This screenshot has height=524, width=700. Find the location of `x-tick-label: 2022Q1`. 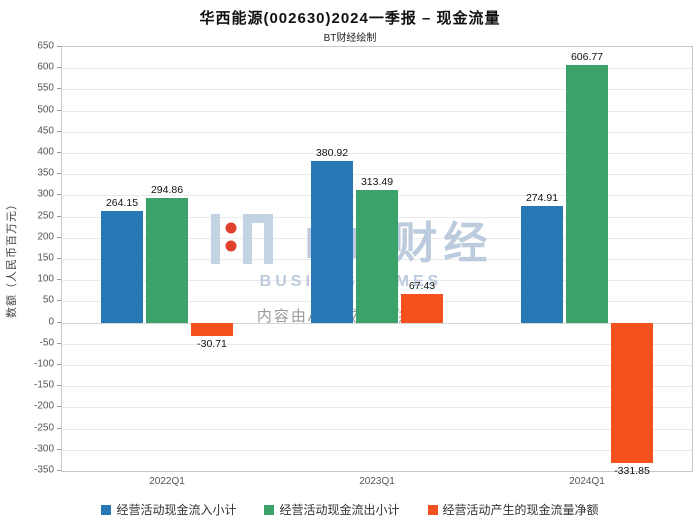

x-tick-label: 2022Q1 is located at coordinates (167, 481).